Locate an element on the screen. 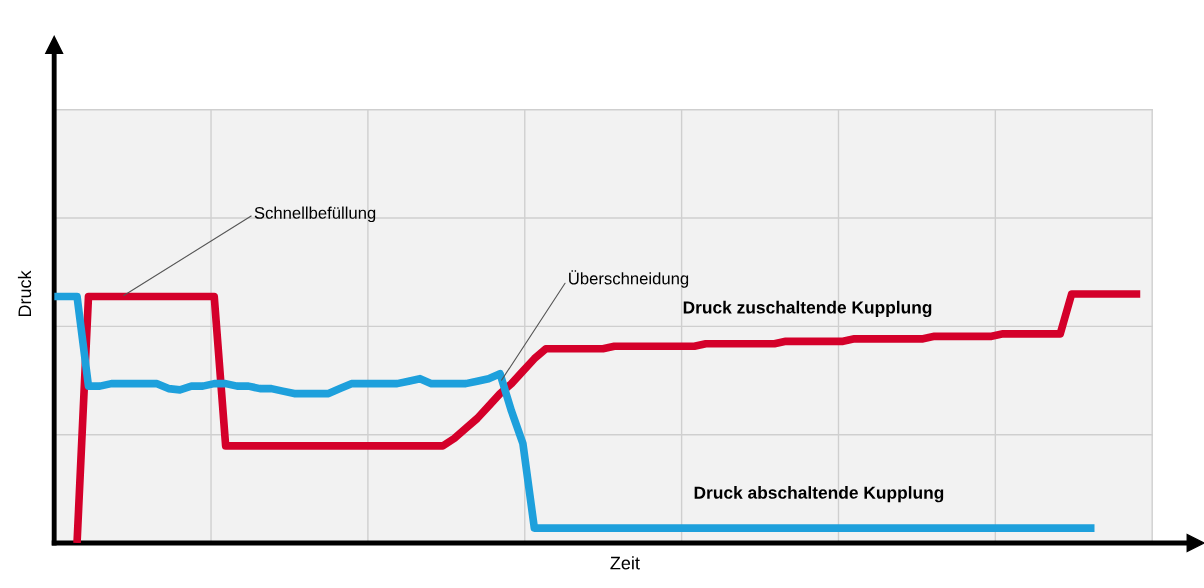  y-axis-title: Druck is located at coordinates (24, 293).